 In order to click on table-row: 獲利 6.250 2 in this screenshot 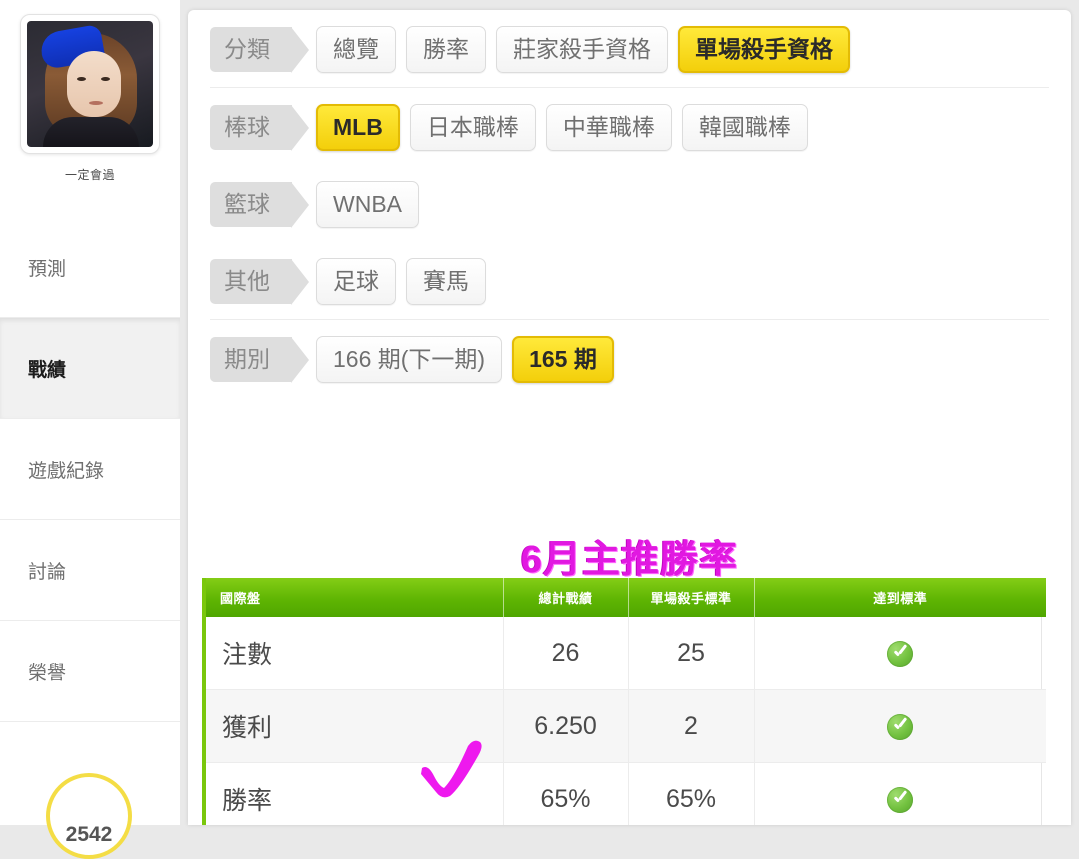, I will do `click(626, 726)`.